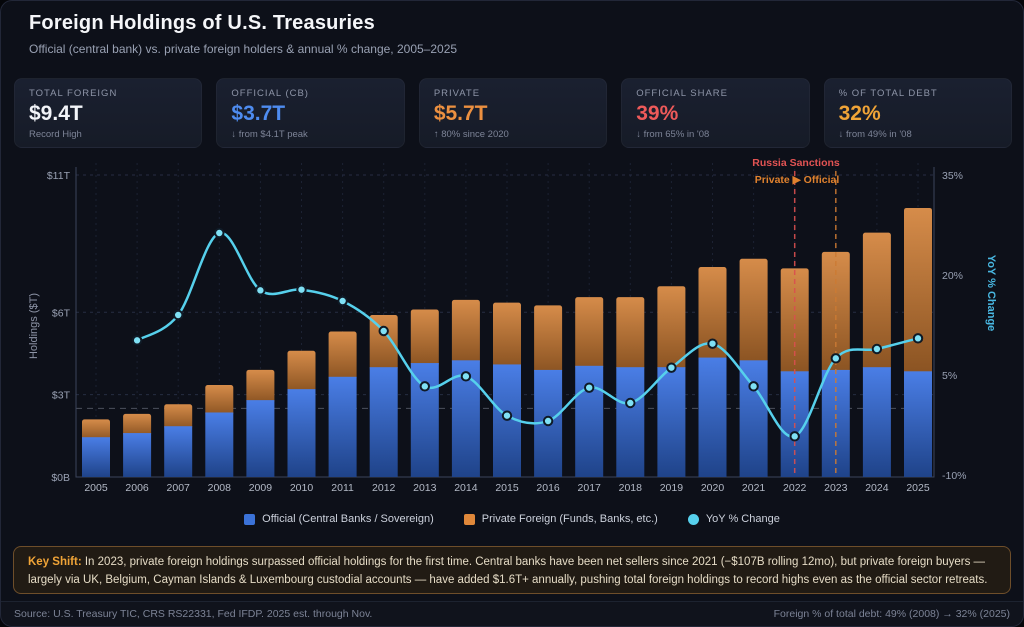 The image size is (1024, 627). What do you see at coordinates (384, 488) in the screenshot?
I see `x-tick-2012: 2012` at bounding box center [384, 488].